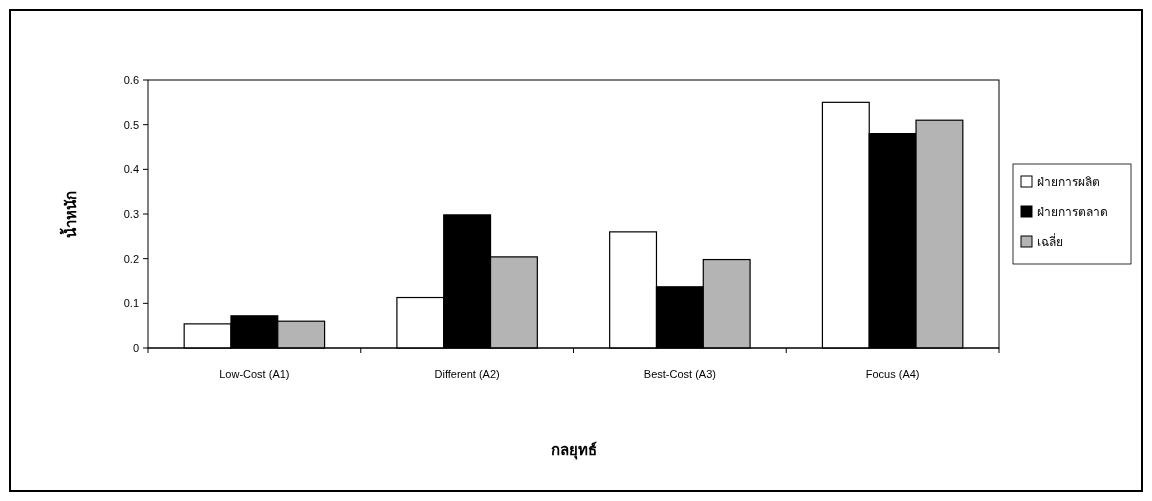 The width and height of the screenshot is (1152, 501). What do you see at coordinates (69, 214) in the screenshot?
I see `y-axis-title: น้ำหนัก` at bounding box center [69, 214].